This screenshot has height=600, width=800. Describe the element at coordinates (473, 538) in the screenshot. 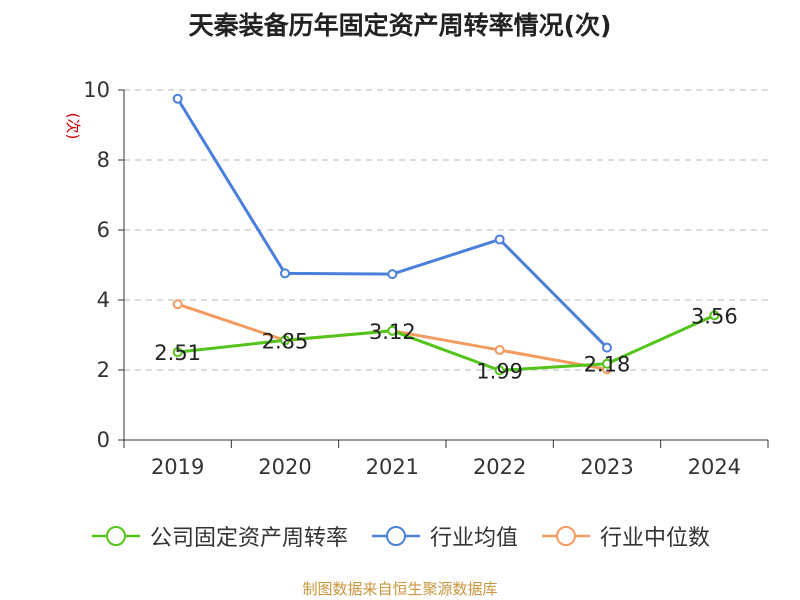

I see `legend-label: 行业均值` at that location.